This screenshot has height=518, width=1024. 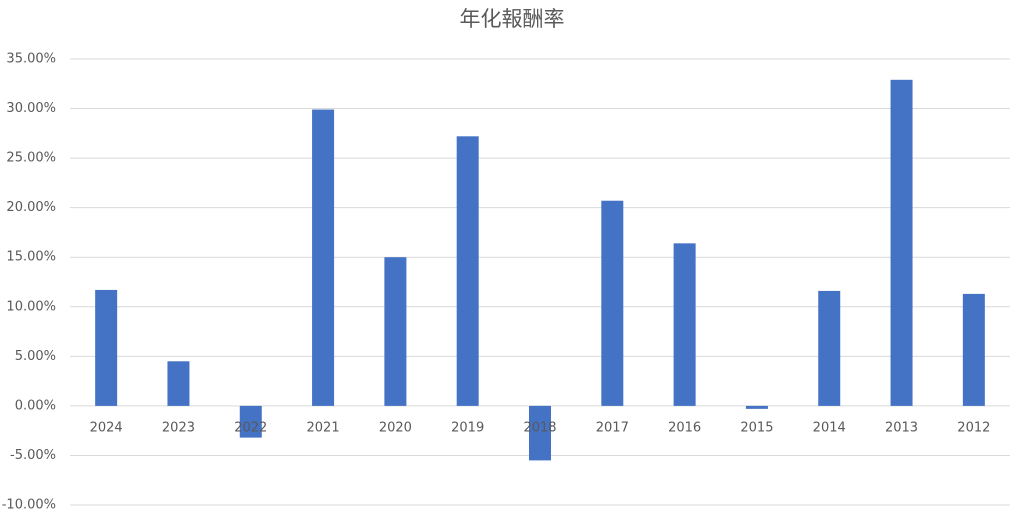 I want to click on y-tick-label: 5.00%, so click(x=35, y=356).